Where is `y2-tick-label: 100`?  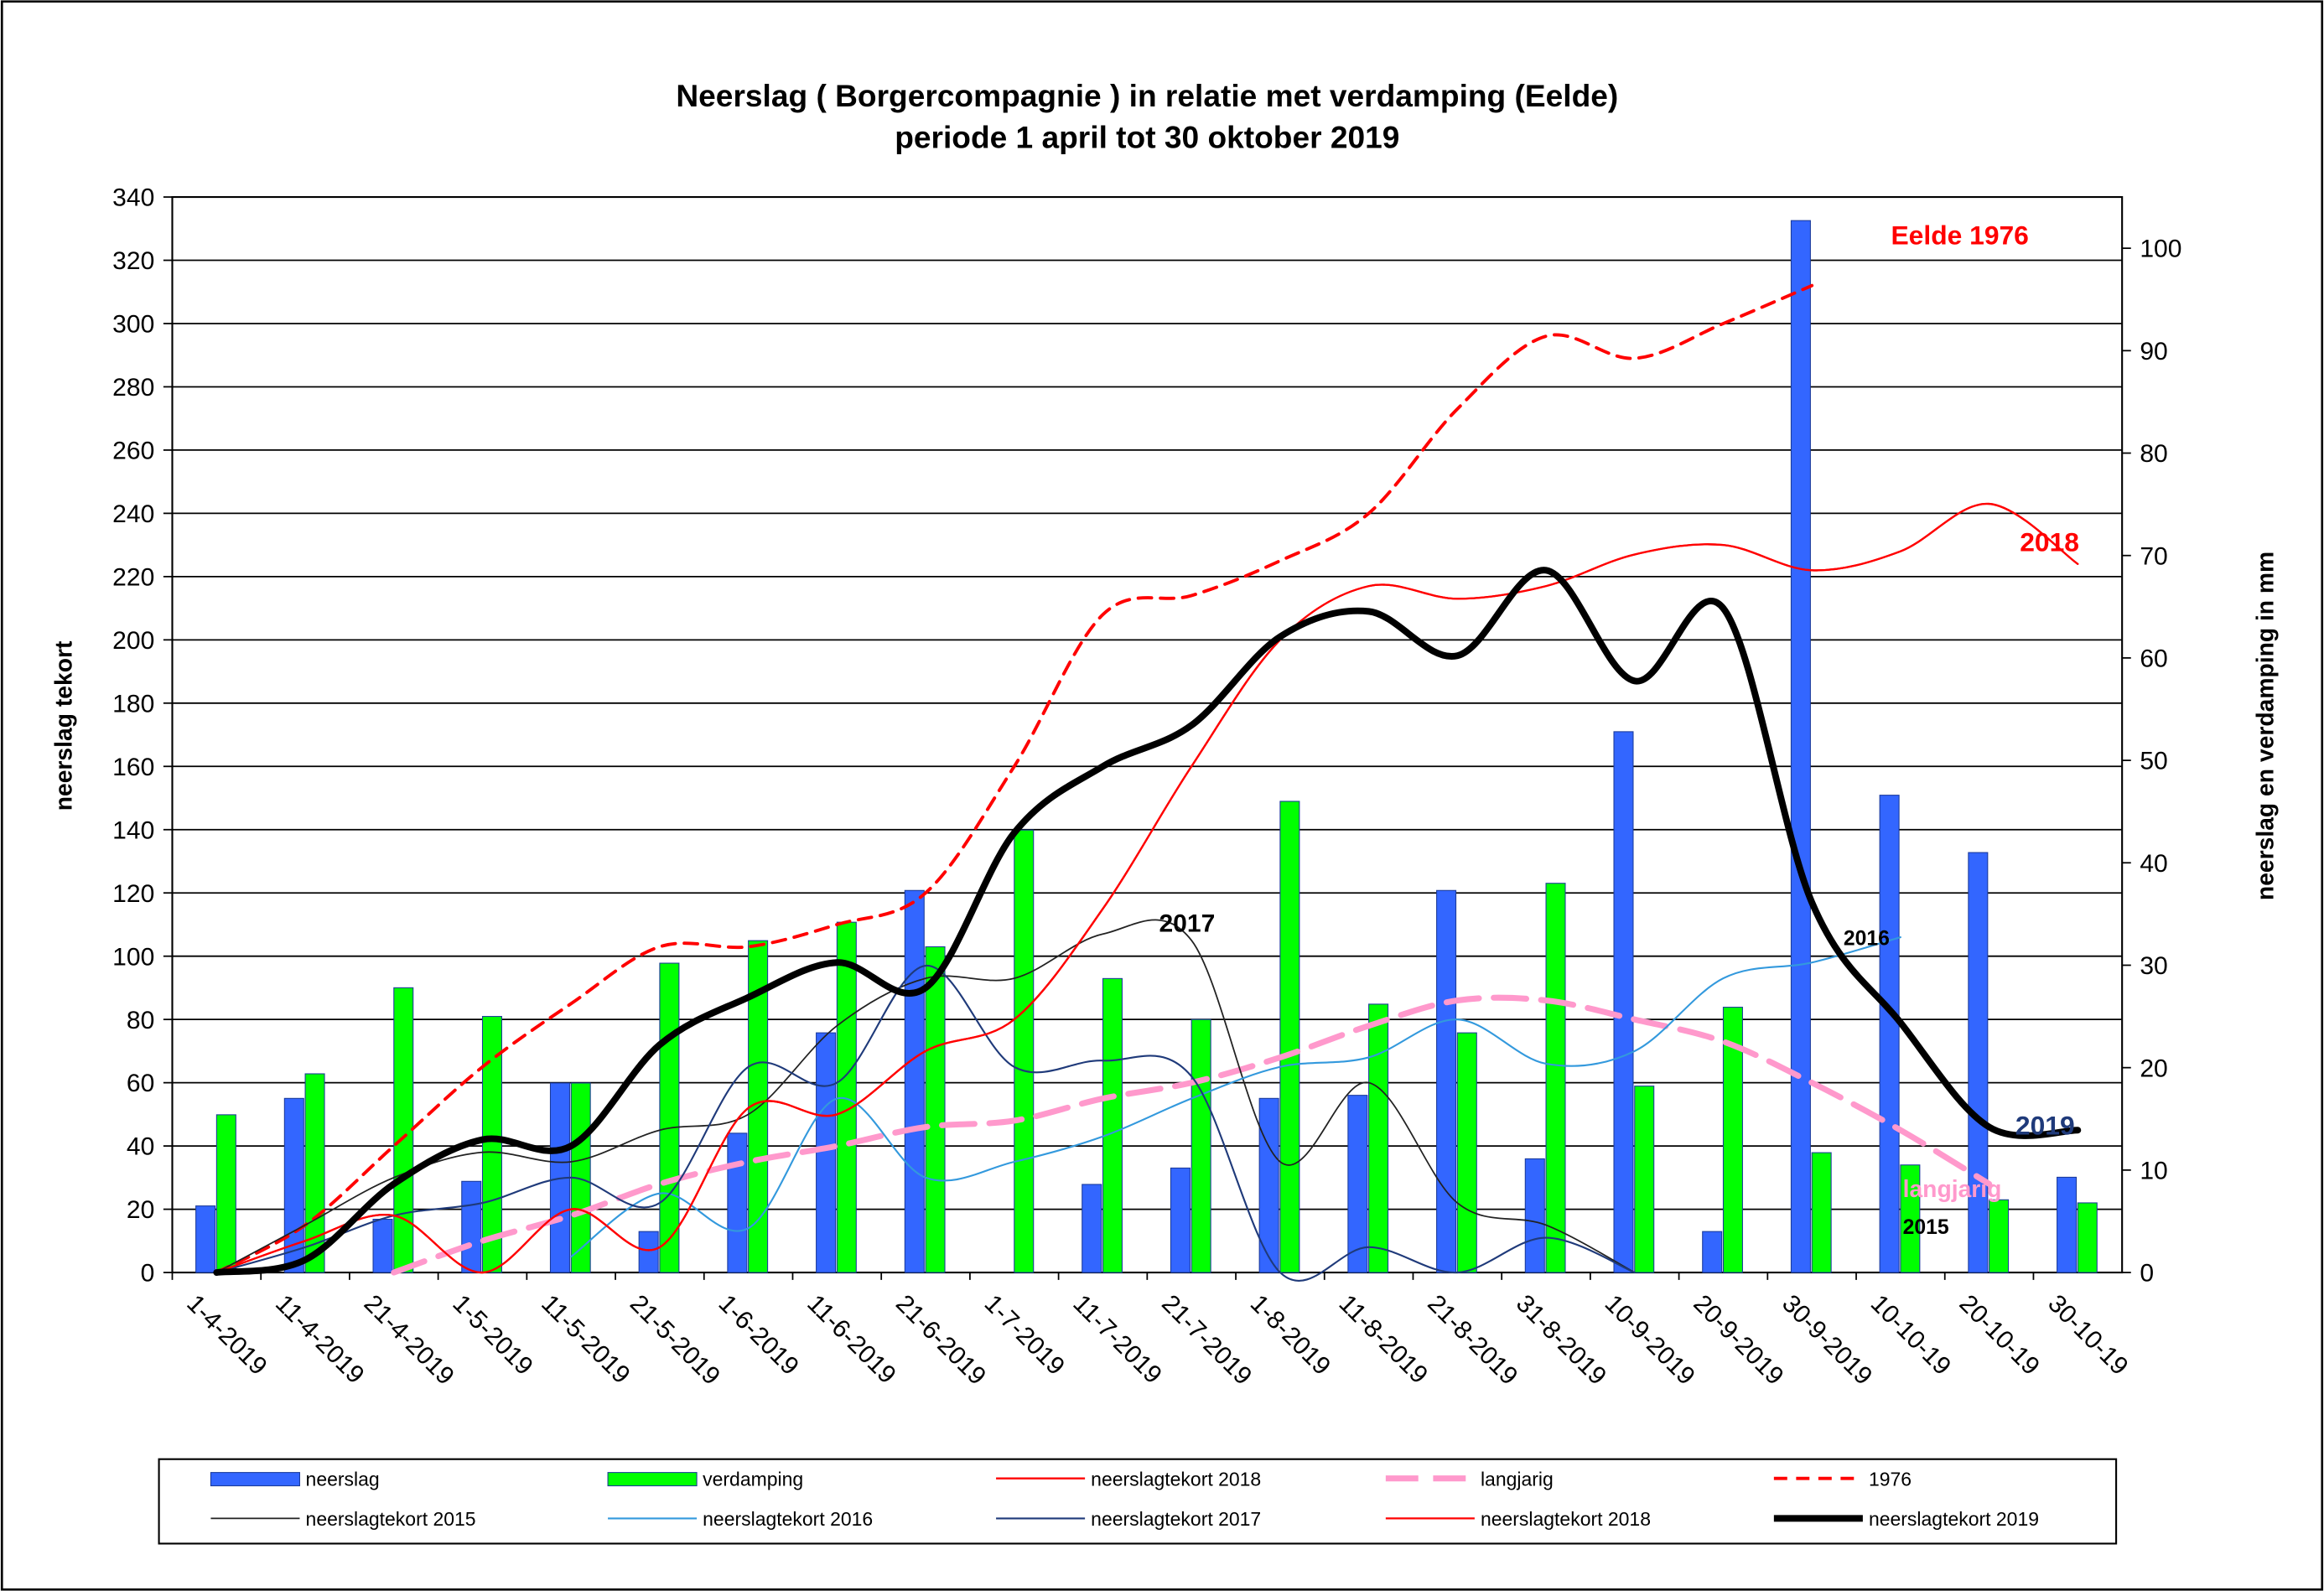
y2-tick-label: 100 is located at coordinates (2160, 249).